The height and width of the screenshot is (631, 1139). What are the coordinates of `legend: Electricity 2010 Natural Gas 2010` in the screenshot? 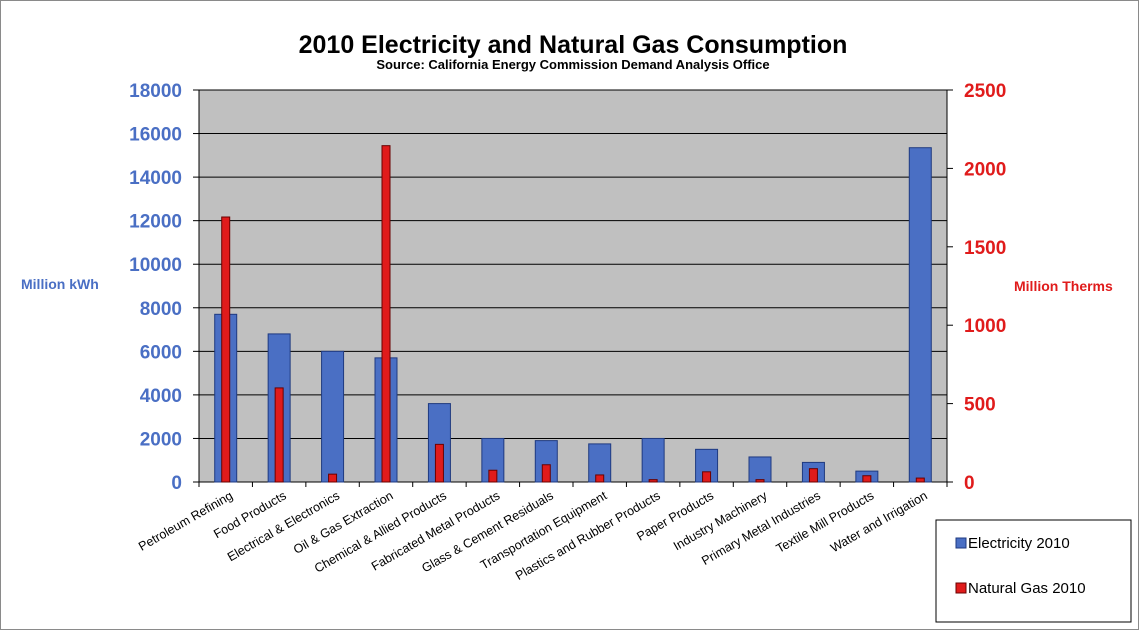 It's located at (1033, 571).